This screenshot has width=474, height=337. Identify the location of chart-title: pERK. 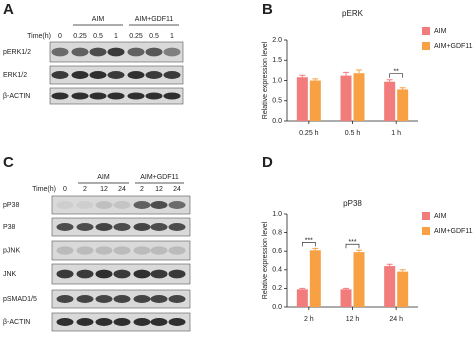
(353, 13).